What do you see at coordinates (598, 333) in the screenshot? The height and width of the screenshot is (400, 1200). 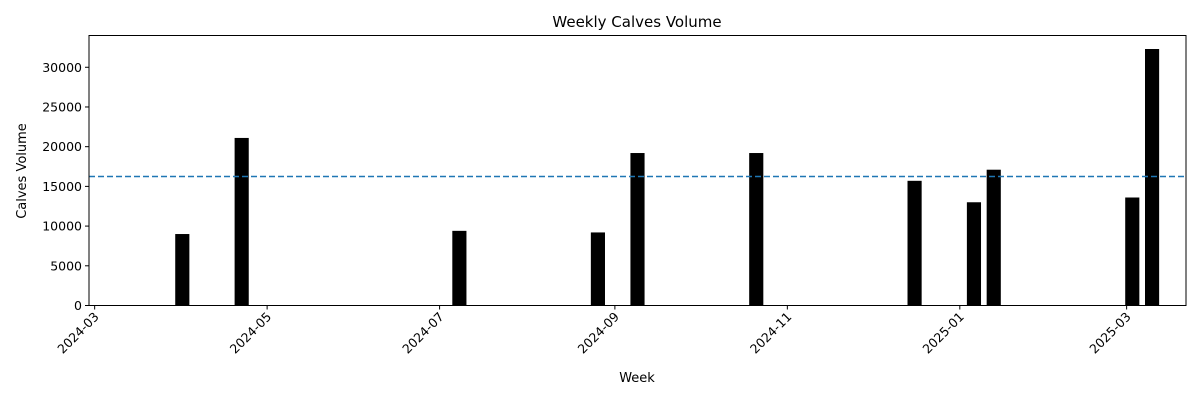 I see `x-tick-label-3: 2024-09` at bounding box center [598, 333].